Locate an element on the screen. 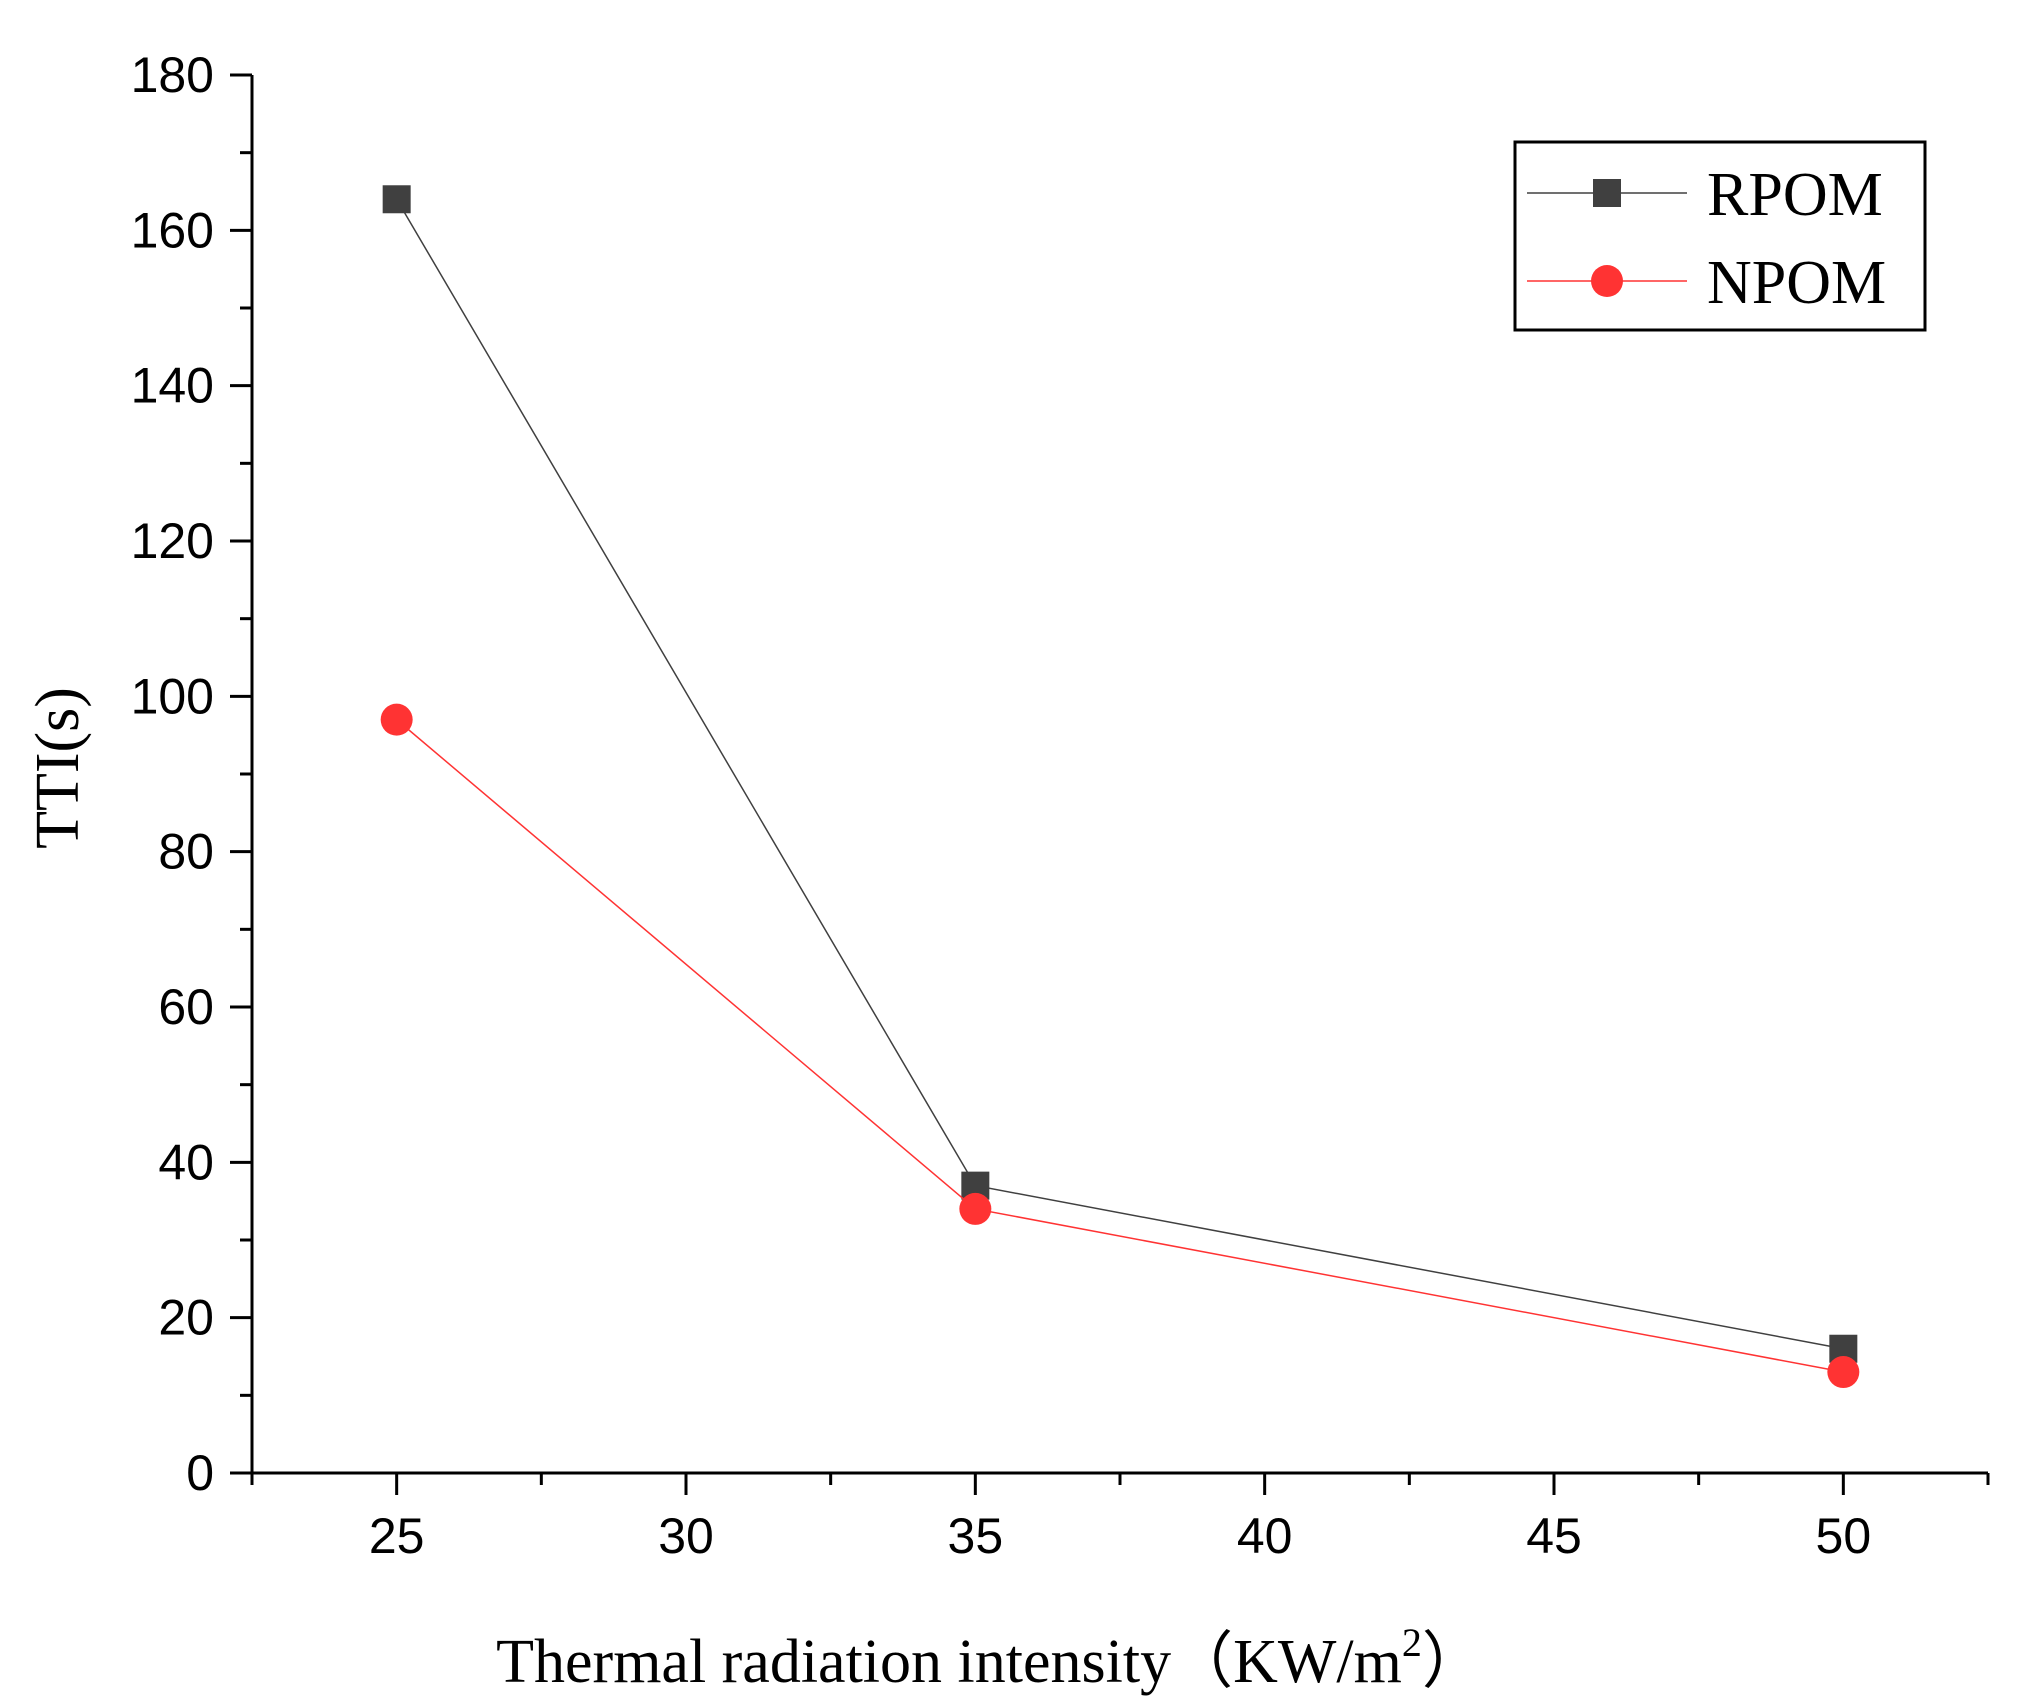 The height and width of the screenshot is (1705, 2033). x-axis-title-close: ） is located at coordinates (1453, 1662).